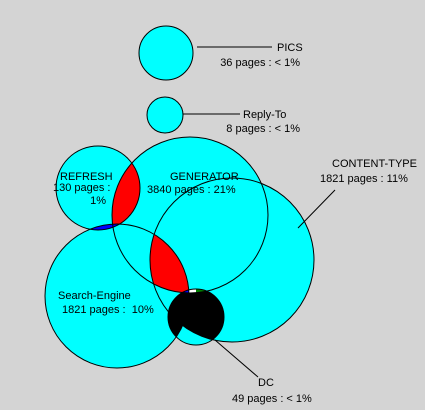  I want to click on set-label: Search-Engine, so click(94, 296).